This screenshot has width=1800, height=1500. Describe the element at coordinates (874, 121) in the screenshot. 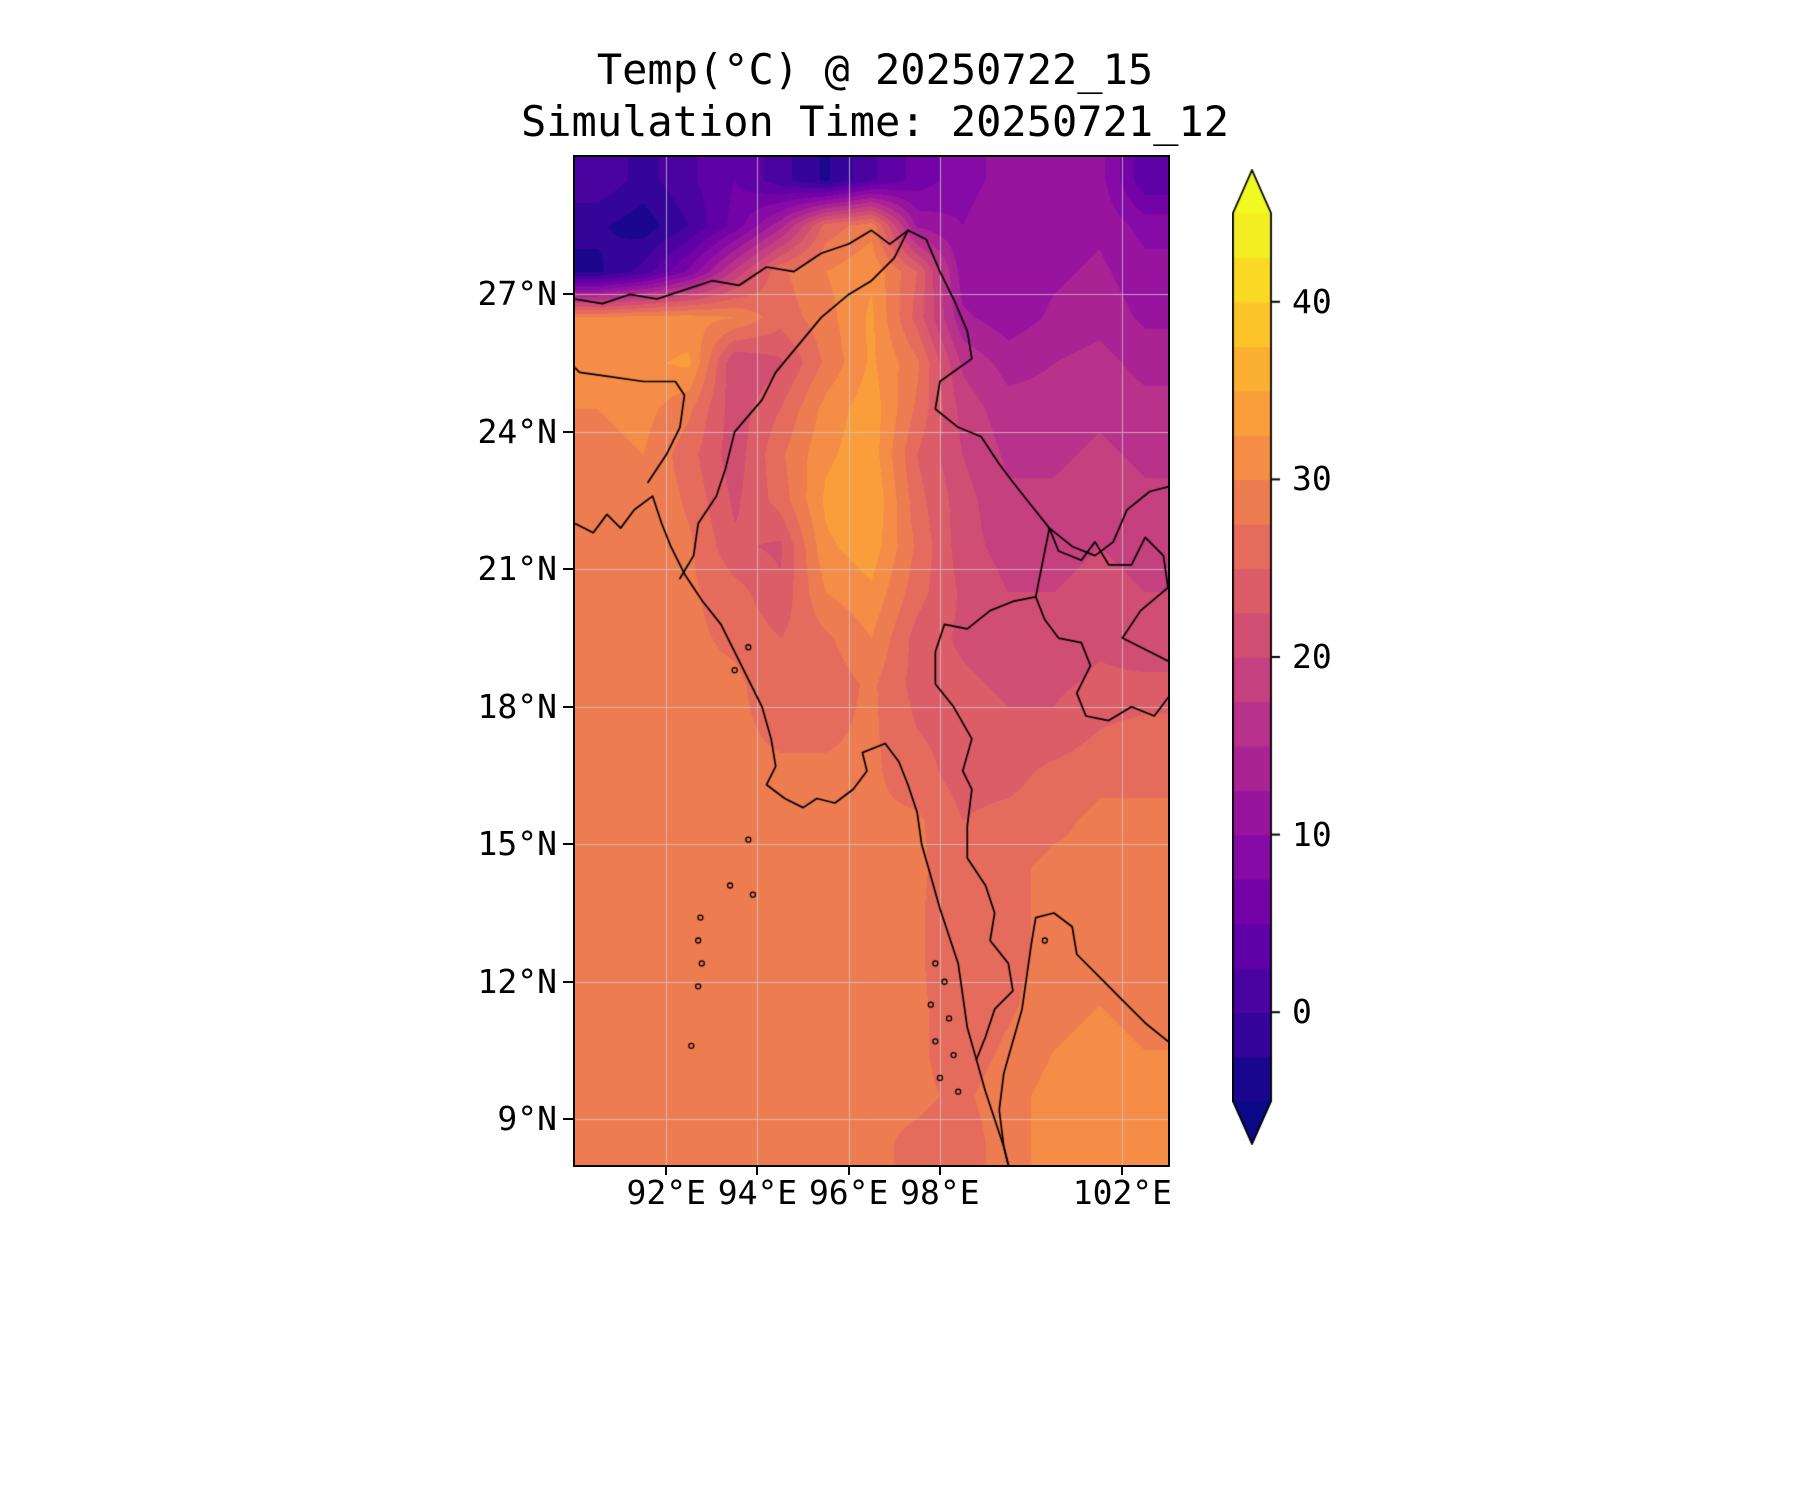

I see `title-line-2: Simulation Time: 20250721_12` at that location.